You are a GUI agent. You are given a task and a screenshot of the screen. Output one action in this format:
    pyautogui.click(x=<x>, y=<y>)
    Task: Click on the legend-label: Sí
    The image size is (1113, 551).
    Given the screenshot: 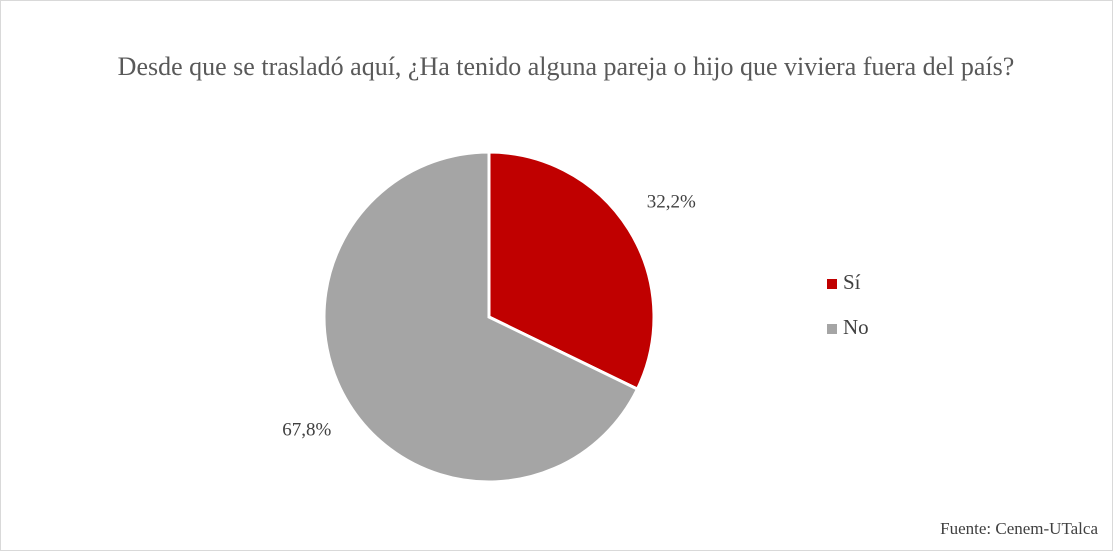 What is the action you would take?
    pyautogui.click(x=852, y=282)
    